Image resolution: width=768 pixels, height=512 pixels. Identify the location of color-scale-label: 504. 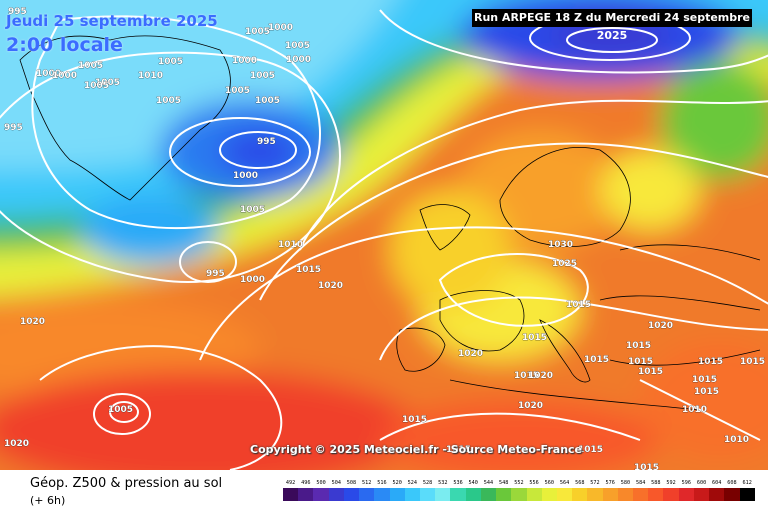
(336, 483).